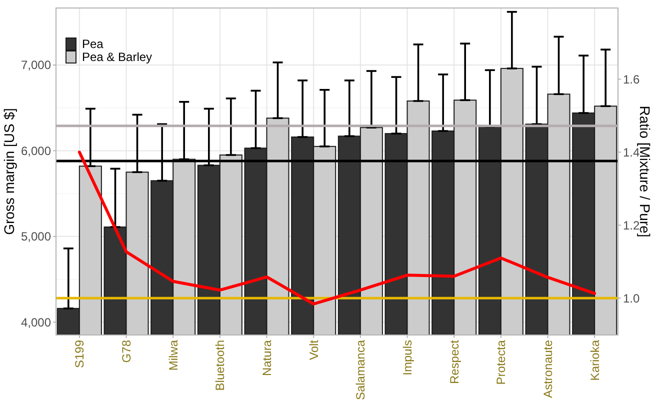 The height and width of the screenshot is (404, 654). What do you see at coordinates (220, 365) in the screenshot?
I see `x-tick-label: Bluetooth` at bounding box center [220, 365].